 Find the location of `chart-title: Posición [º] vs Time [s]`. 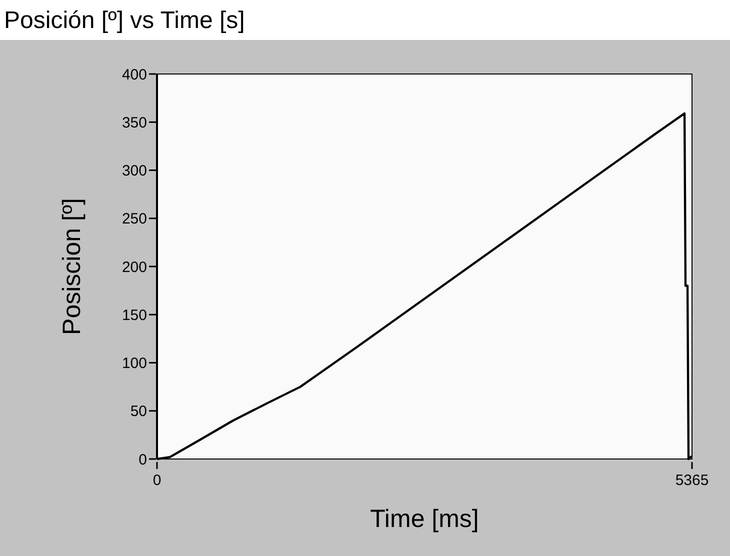

chart-title: Posición [º] vs Time [s] is located at coordinates (124, 20).